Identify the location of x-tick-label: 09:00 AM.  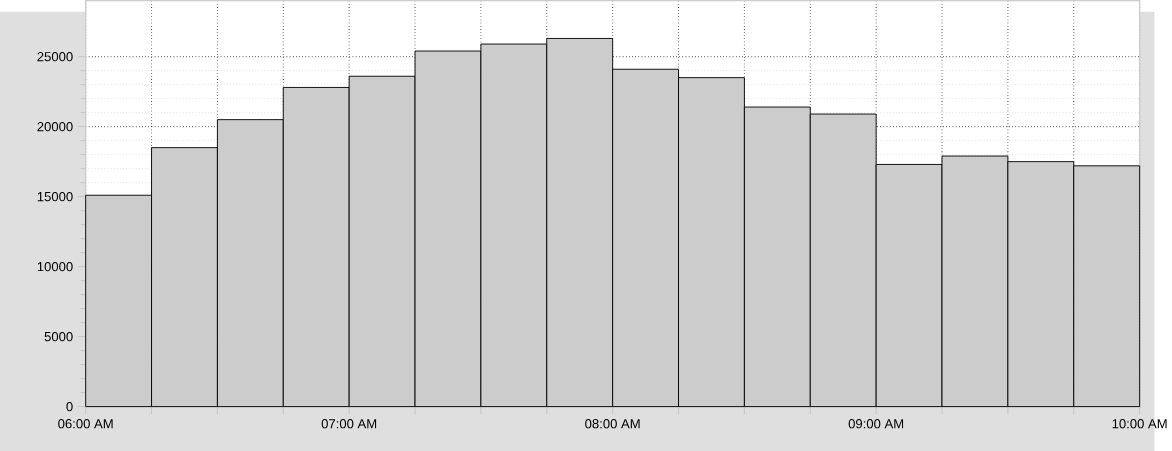
(876, 423).